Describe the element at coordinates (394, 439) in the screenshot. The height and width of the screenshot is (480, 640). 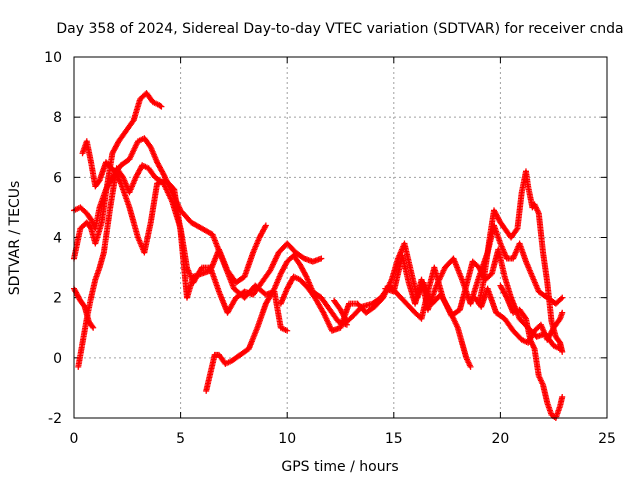
I see `x-tick-label: 15` at that location.